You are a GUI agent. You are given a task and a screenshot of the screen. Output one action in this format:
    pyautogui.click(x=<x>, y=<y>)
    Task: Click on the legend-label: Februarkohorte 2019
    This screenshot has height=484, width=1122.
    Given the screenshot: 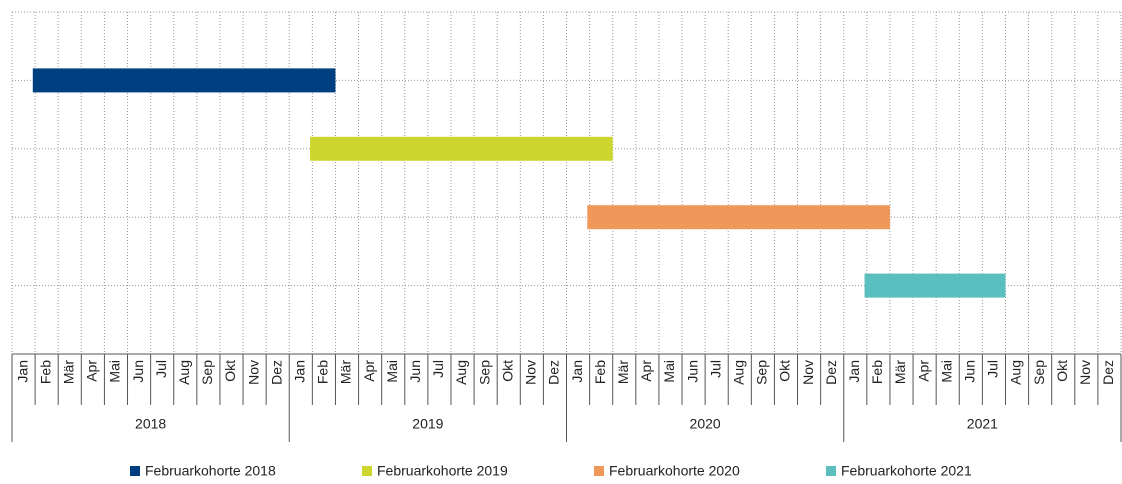 What is the action you would take?
    pyautogui.click(x=442, y=471)
    